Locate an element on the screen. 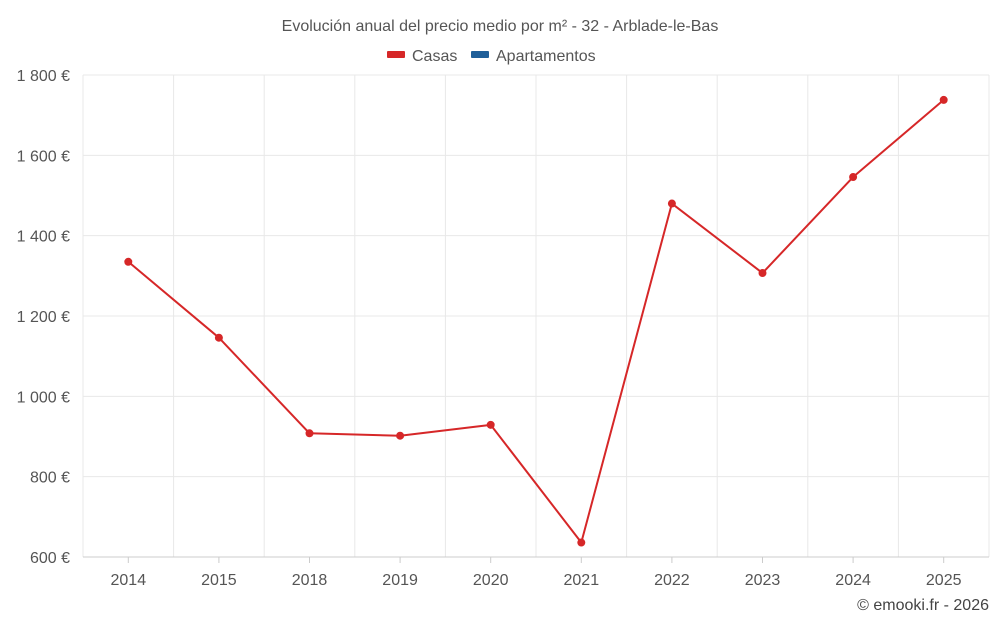 This screenshot has height=630, width=1000. legend: Casas Apartamentos is located at coordinates (491, 56).